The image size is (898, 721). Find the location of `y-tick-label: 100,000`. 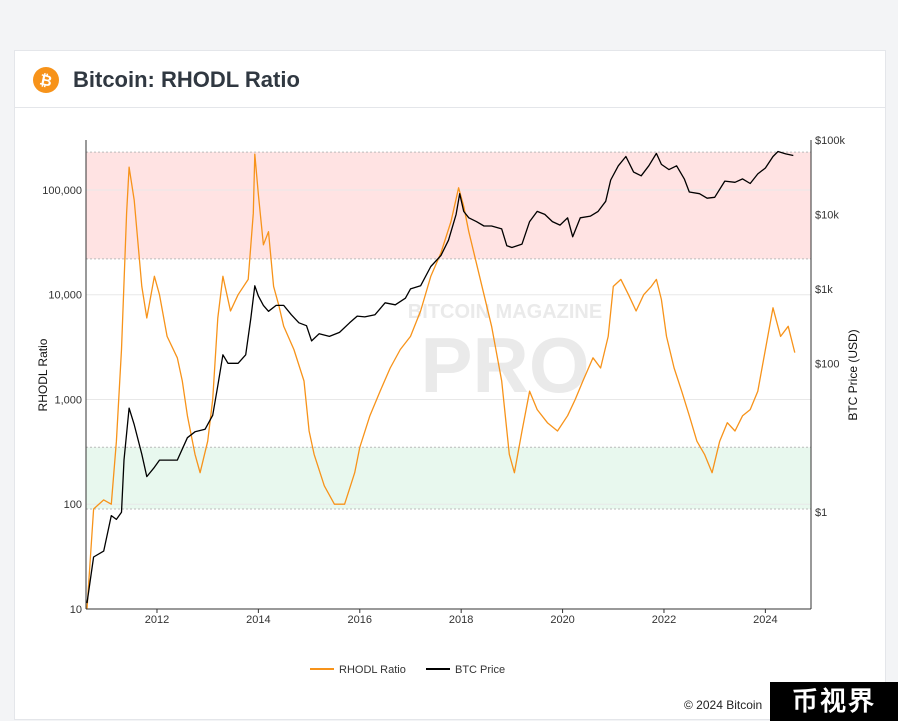

y-tick-label: 100,000 is located at coordinates (62, 191).